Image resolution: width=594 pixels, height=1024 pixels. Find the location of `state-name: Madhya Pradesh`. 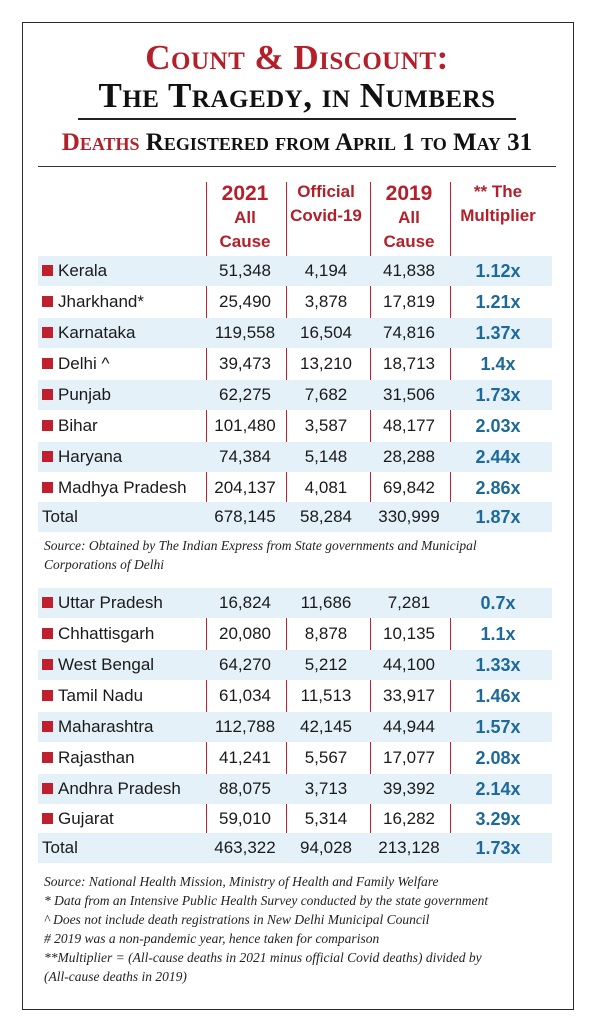

state-name: Madhya Pradesh is located at coordinates (126, 488).